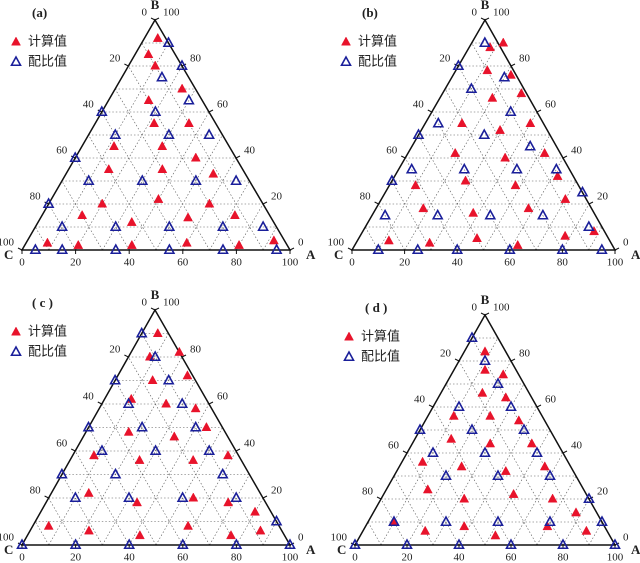  I want to click on a-tick-label: 80, so click(563, 263).